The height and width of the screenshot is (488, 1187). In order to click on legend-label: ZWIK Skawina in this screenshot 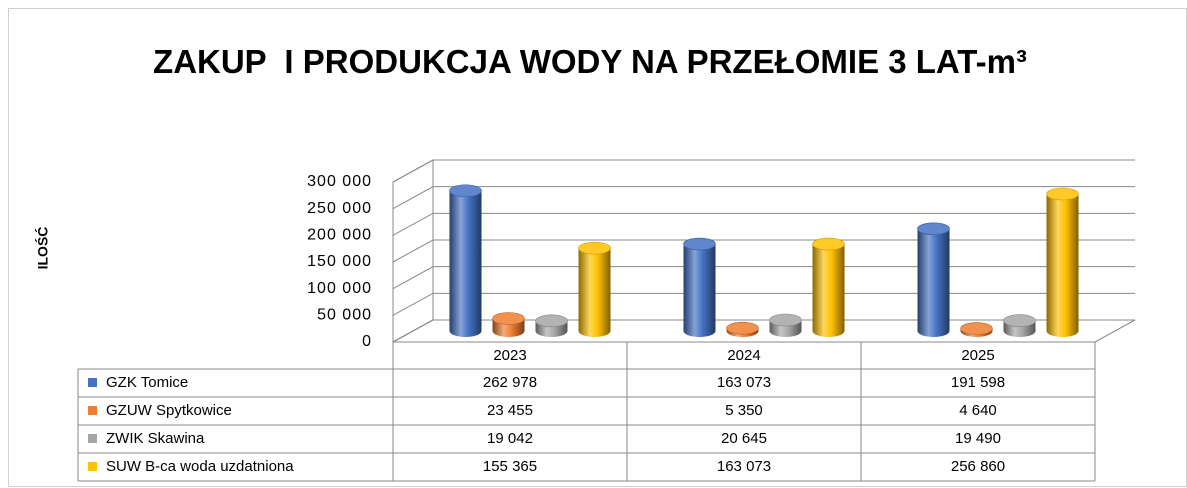, I will do `click(155, 438)`.